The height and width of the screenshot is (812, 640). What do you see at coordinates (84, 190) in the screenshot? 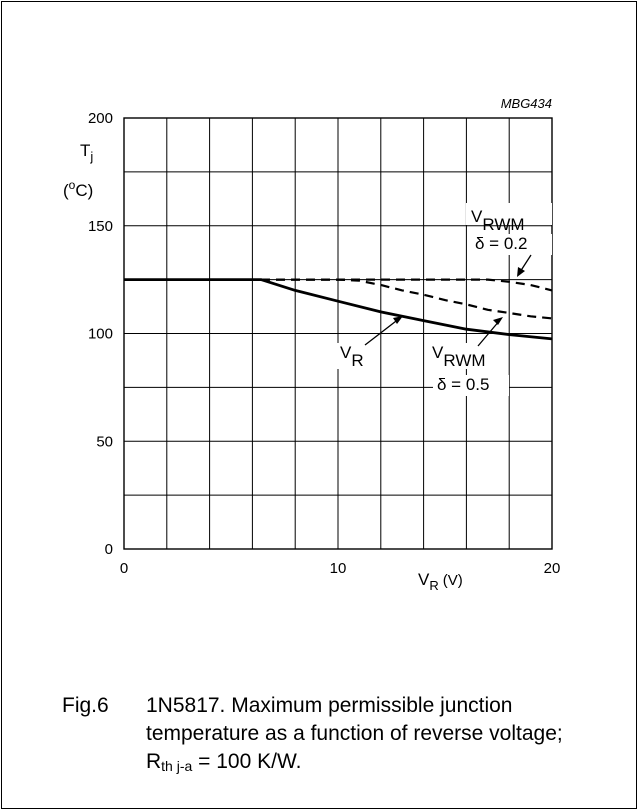
I see `y-axis-unit-rest: C)` at bounding box center [84, 190].